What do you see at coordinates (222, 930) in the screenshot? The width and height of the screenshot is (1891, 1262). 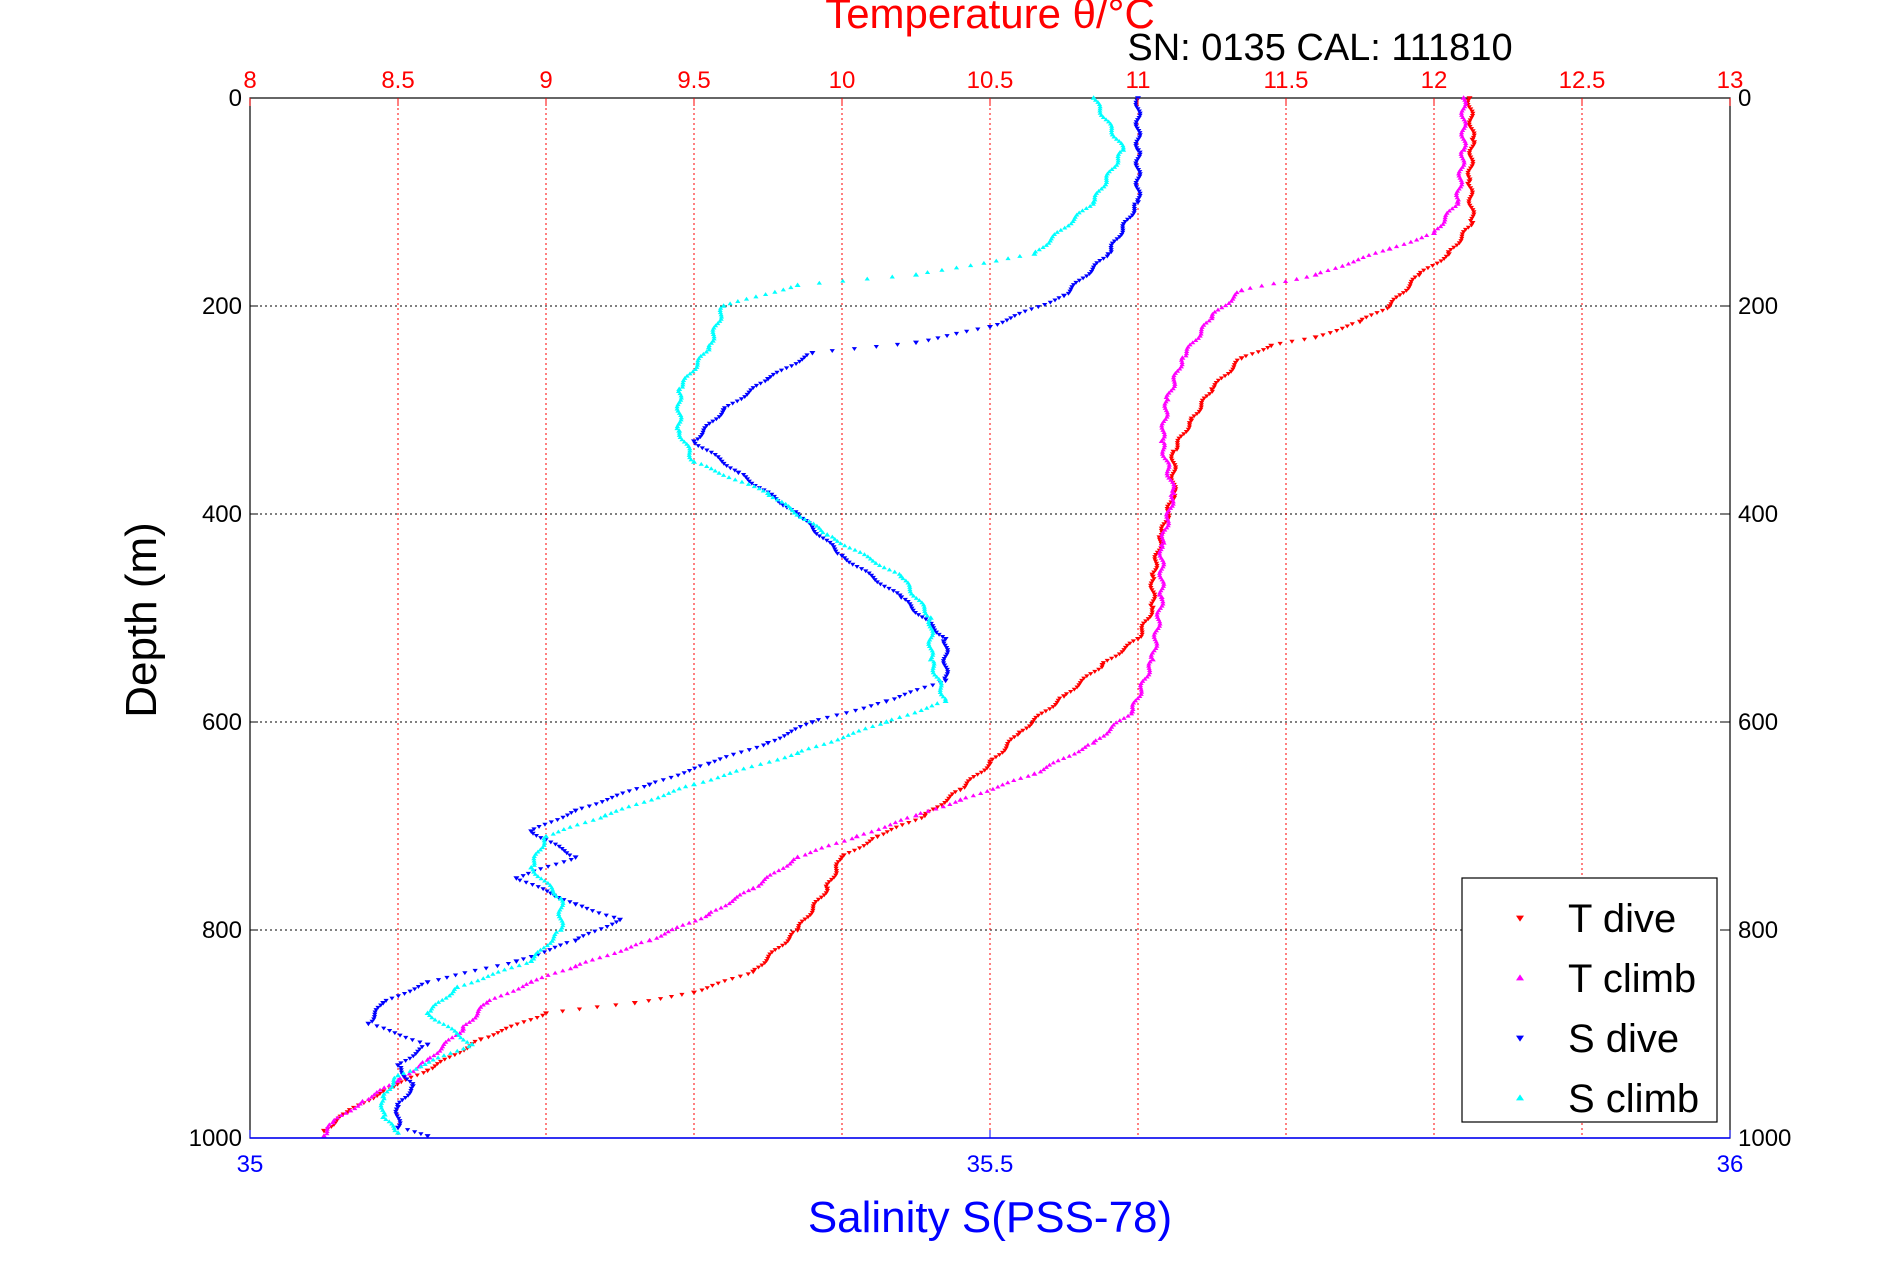 I see `y-tick-label: 800` at bounding box center [222, 930].